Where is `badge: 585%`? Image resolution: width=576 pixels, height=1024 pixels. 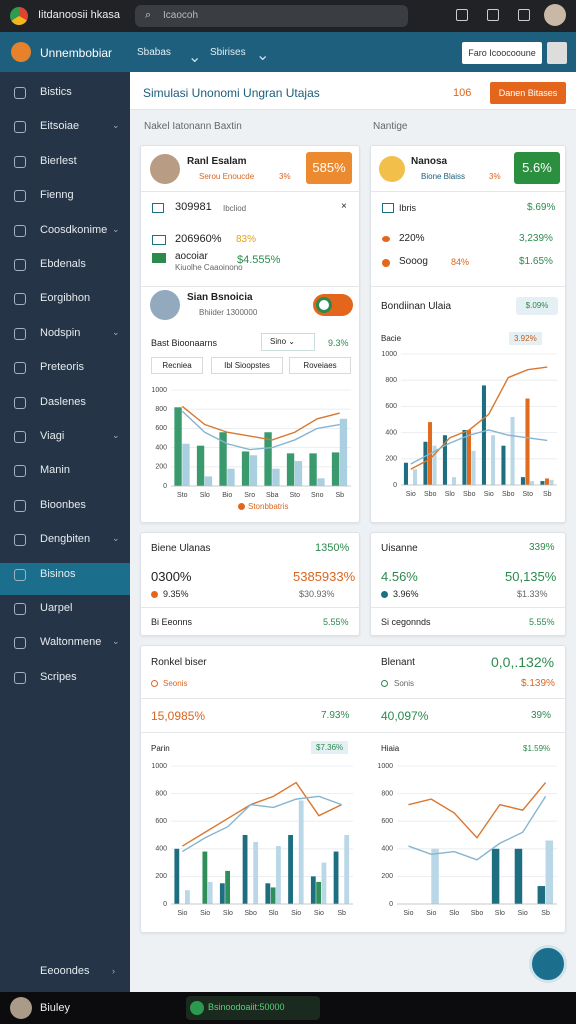 badge: 585% is located at coordinates (329, 168).